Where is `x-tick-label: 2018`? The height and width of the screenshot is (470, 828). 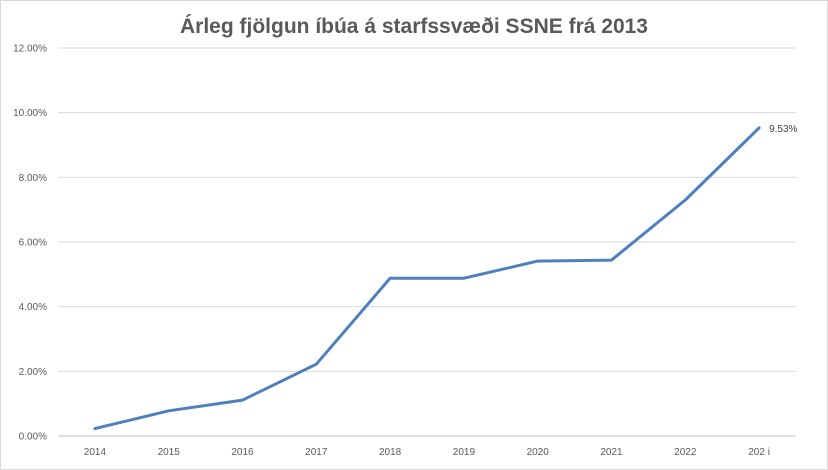 x-tick-label: 2018 is located at coordinates (390, 452).